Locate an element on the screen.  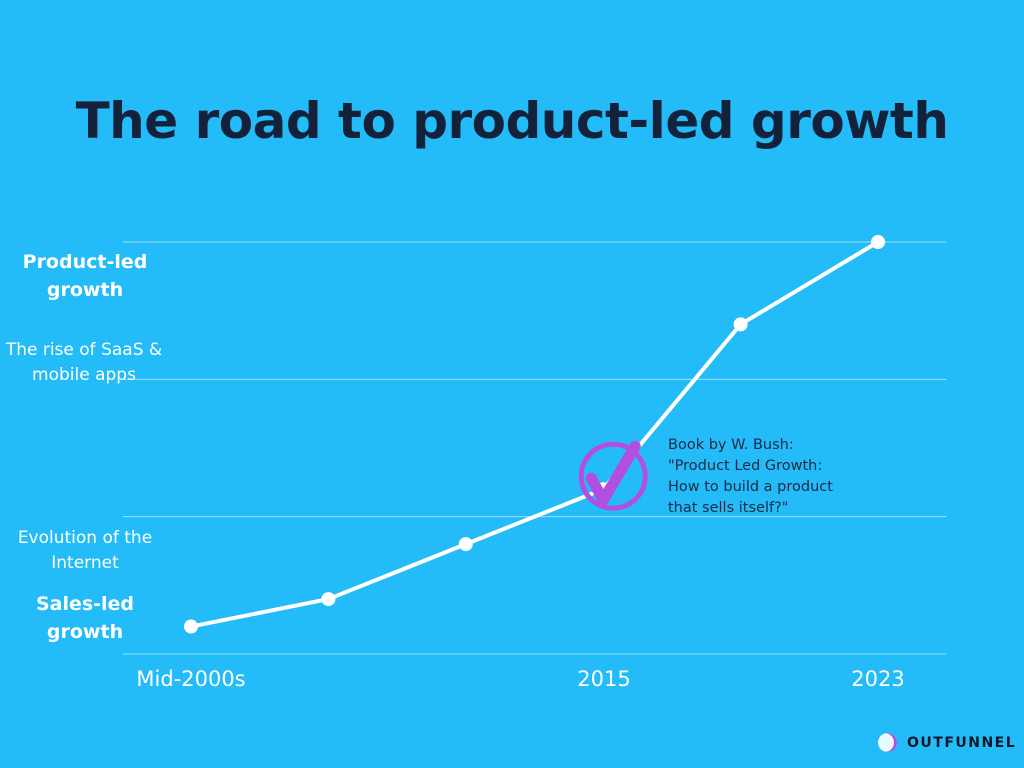
y-label-sales-led: Sales-led growth is located at coordinates (85, 618).